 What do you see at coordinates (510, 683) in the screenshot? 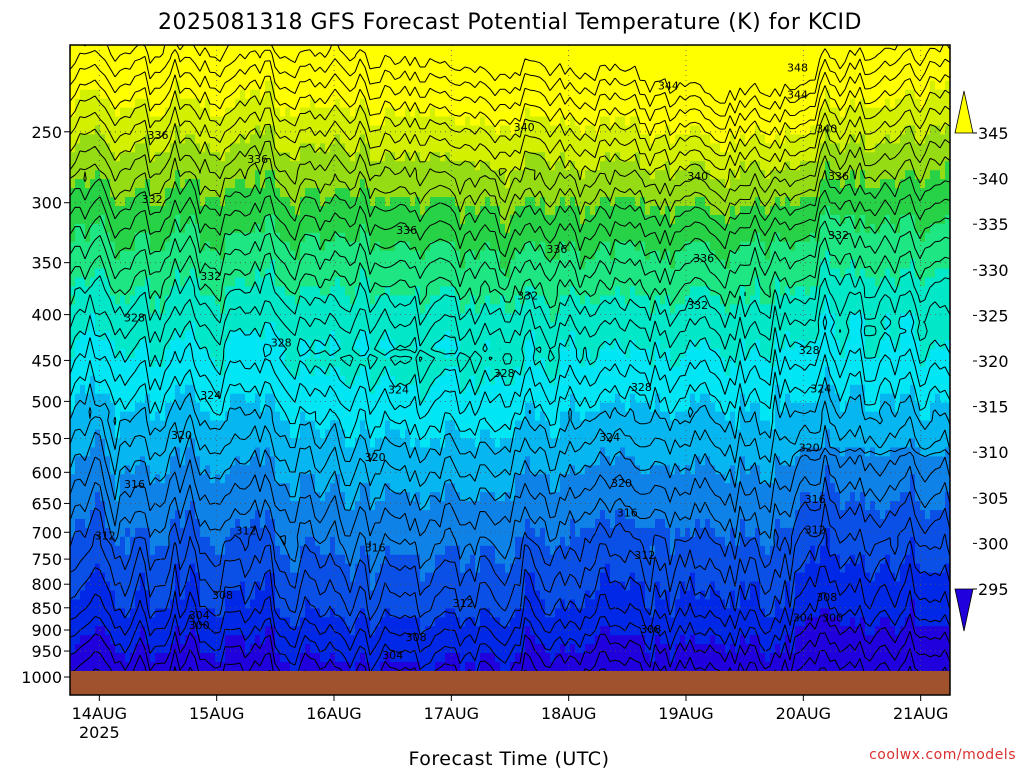
I see `terrain-band` at bounding box center [510, 683].